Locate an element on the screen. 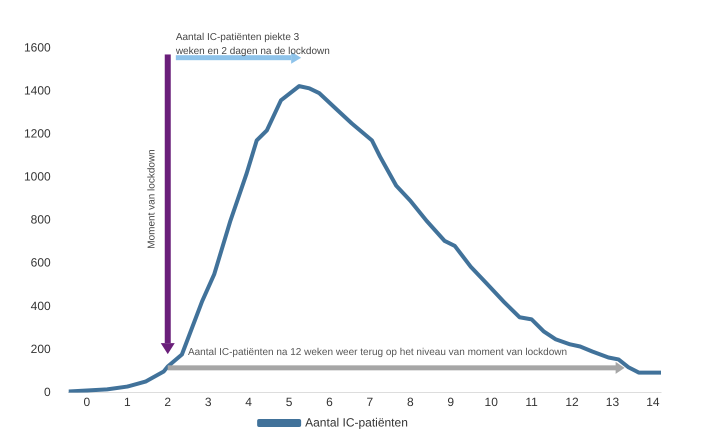 The height and width of the screenshot is (441, 701). y-tick-label: 800 is located at coordinates (41, 219).